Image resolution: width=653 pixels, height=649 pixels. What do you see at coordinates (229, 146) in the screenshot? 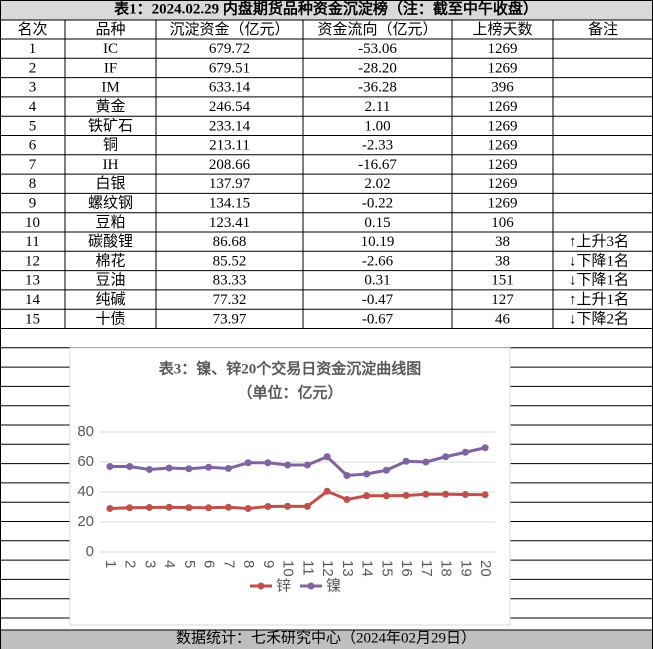
I see `cell: 213.11` at bounding box center [229, 146].